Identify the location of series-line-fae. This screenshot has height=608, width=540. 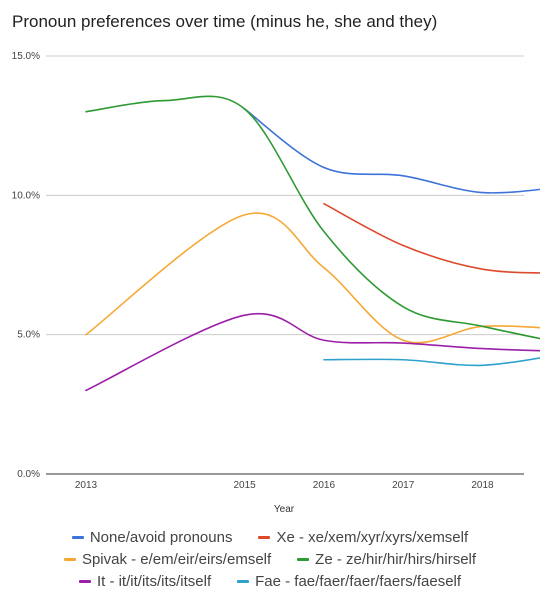
(431, 362).